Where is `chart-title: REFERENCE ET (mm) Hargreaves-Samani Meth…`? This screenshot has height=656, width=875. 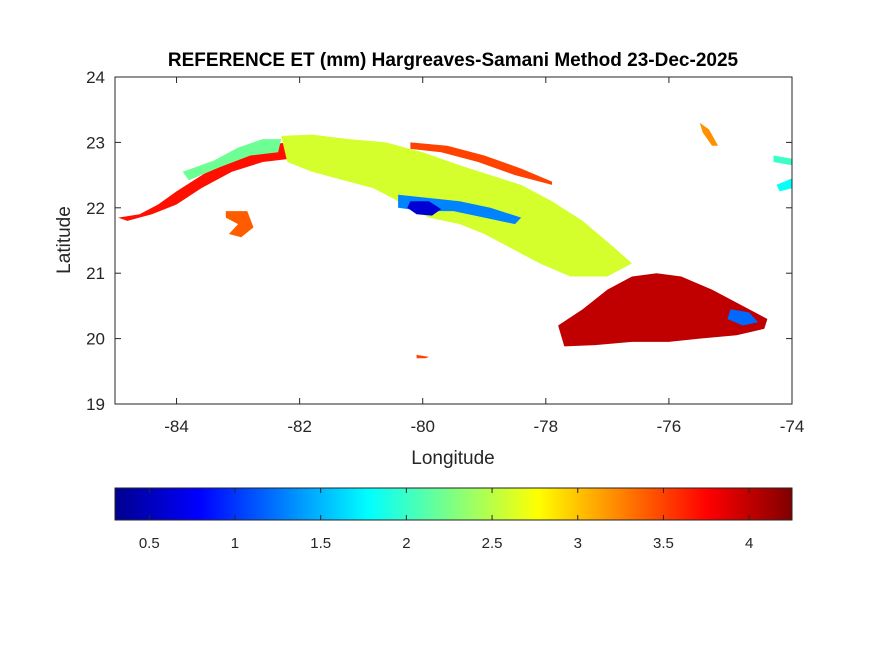
chart-title: REFERENCE ET (mm) Hargreaves-Samani Meth… is located at coordinates (453, 60).